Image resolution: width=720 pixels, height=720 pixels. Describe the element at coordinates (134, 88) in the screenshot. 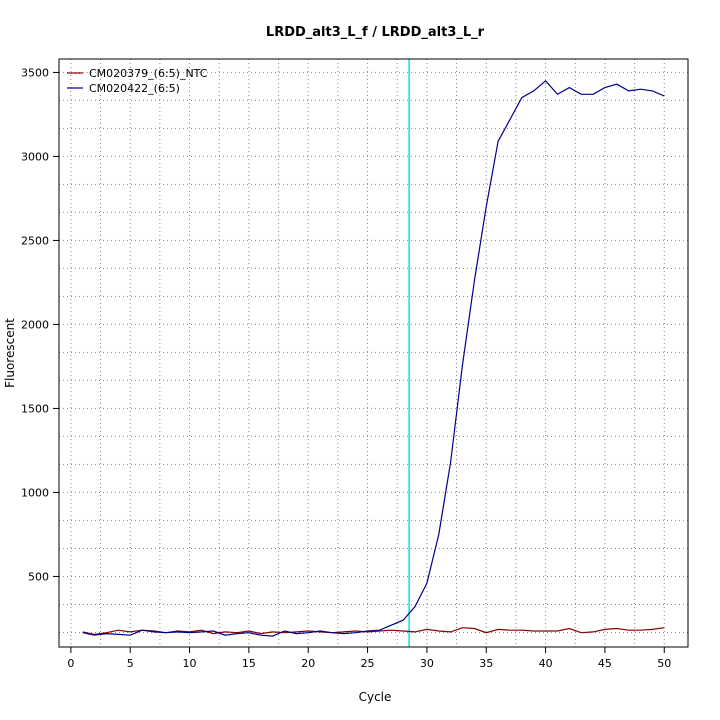

I see `legend-label-2: CM020422_(6:5)` at that location.